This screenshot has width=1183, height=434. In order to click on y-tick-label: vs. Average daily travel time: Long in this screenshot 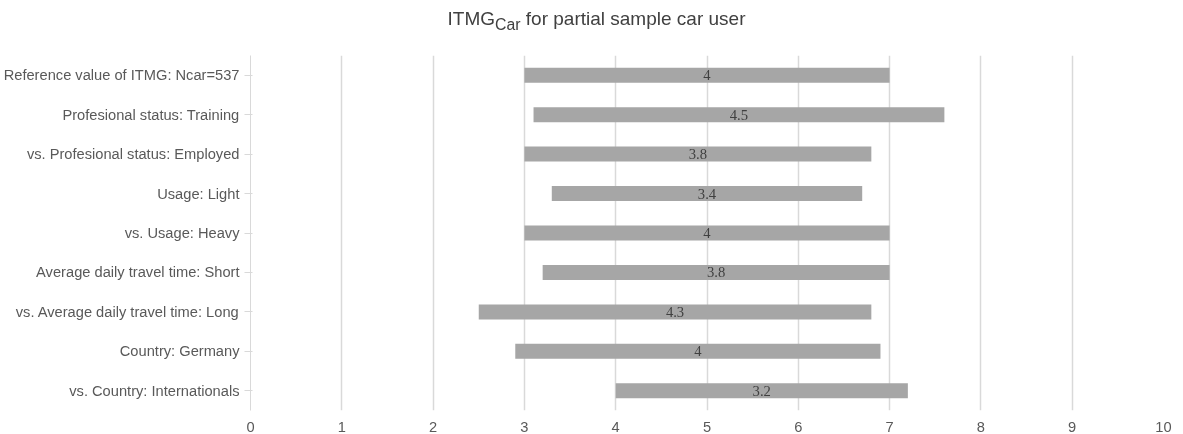, I will do `click(127, 311)`.